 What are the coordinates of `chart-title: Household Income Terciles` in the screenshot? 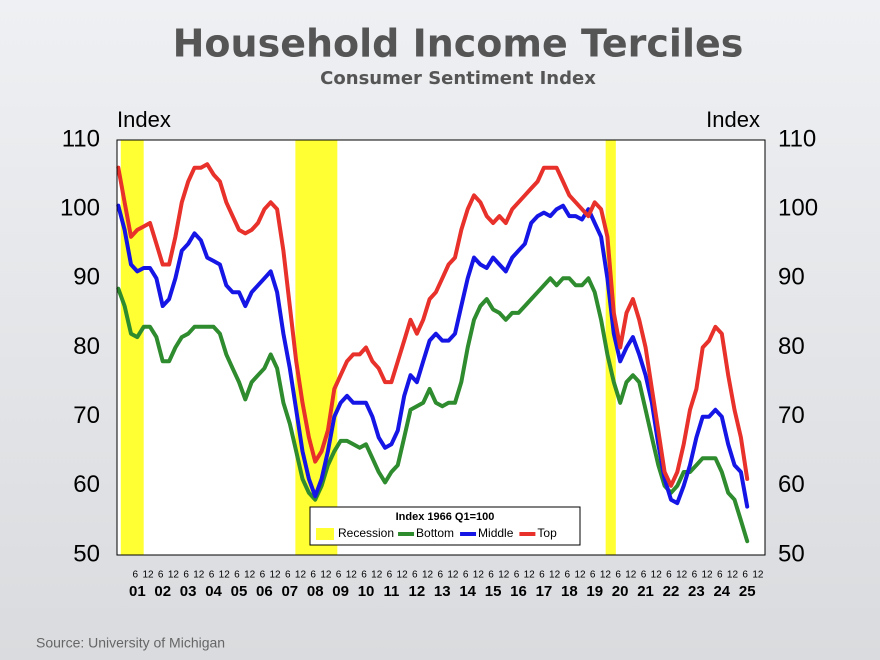 It's located at (458, 44).